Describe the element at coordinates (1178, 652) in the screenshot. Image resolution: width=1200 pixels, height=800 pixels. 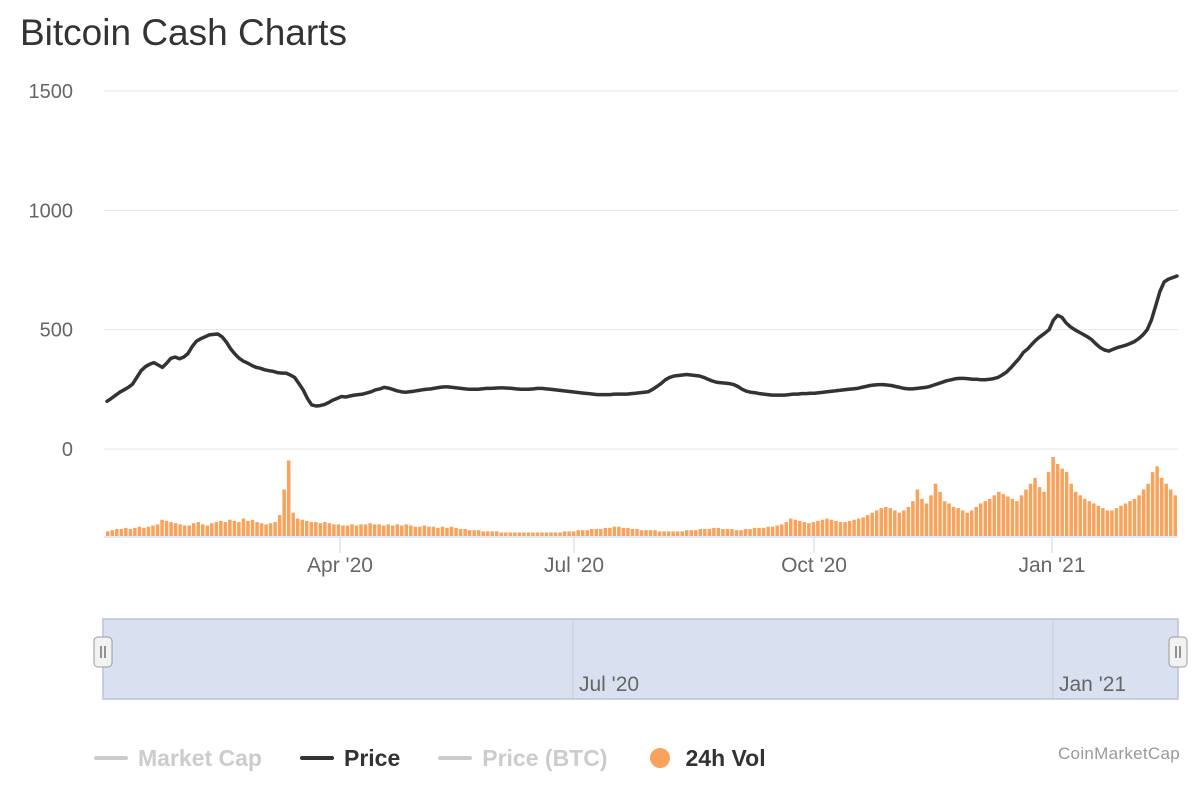
I see `navigator-handle-right` at that location.